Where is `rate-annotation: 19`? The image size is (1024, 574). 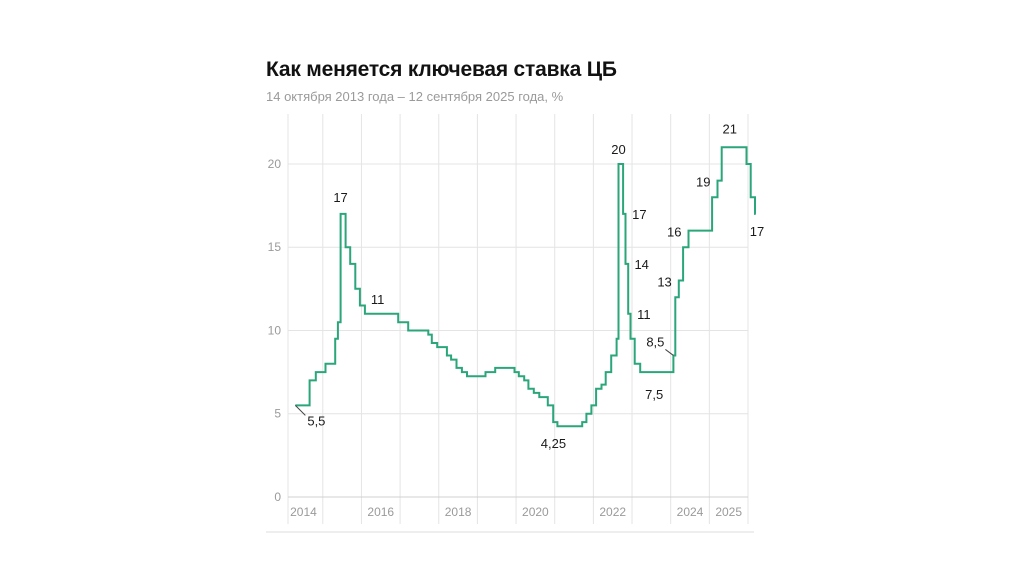 rate-annotation: 19 is located at coordinates (703, 182).